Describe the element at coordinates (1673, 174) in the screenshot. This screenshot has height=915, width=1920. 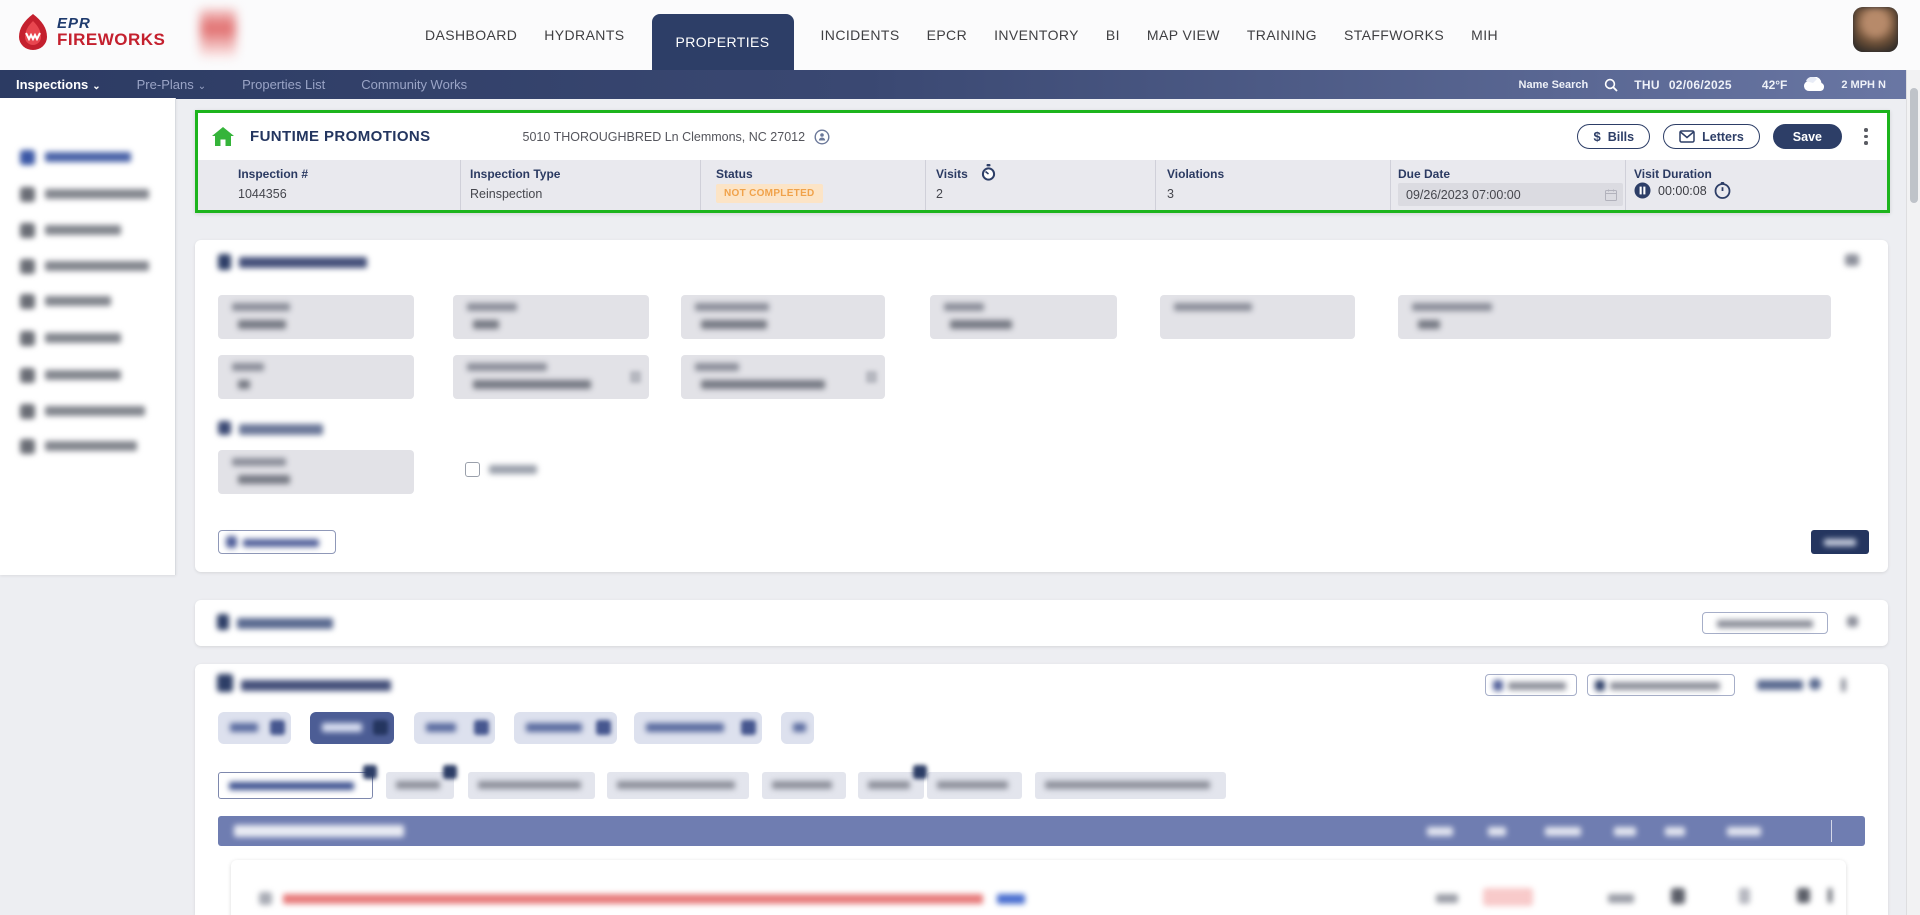
I see `visit-duration-label: Visit Duration` at that location.